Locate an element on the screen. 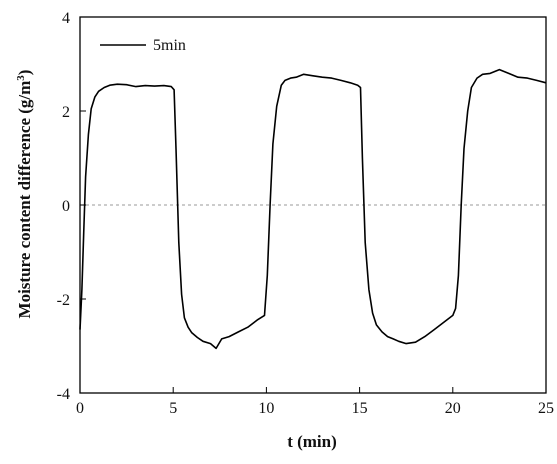 The width and height of the screenshot is (557, 464). y-axis-title-superscript: 3 is located at coordinates (21, 78).